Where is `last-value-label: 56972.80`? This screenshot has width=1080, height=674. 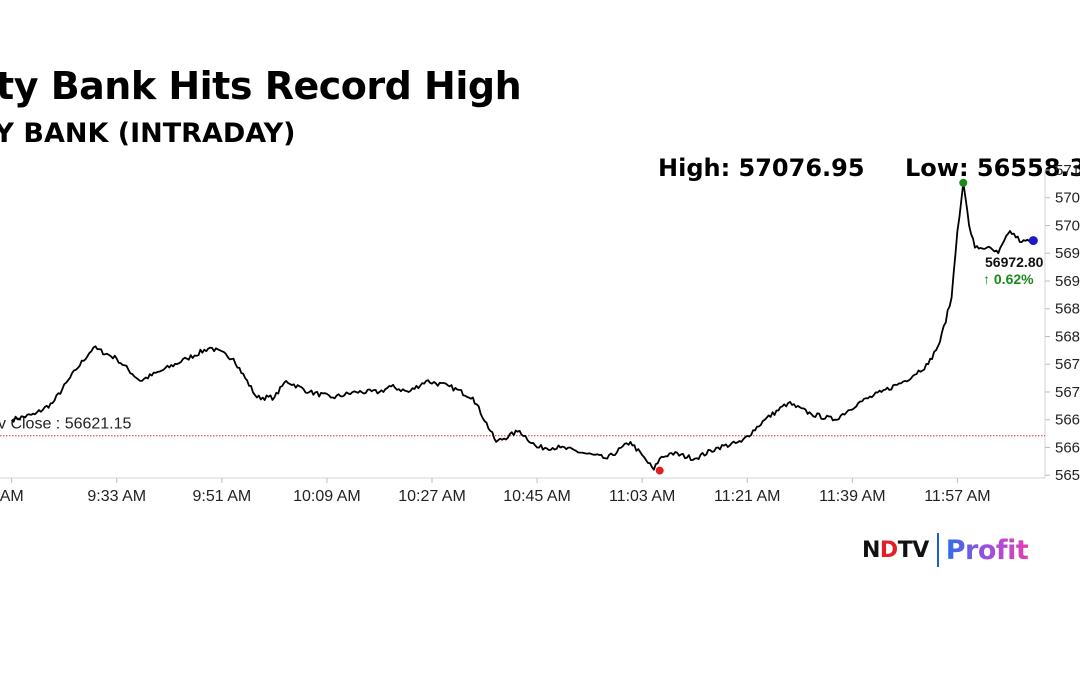
last-value-label: 56972.80 is located at coordinates (1014, 262).